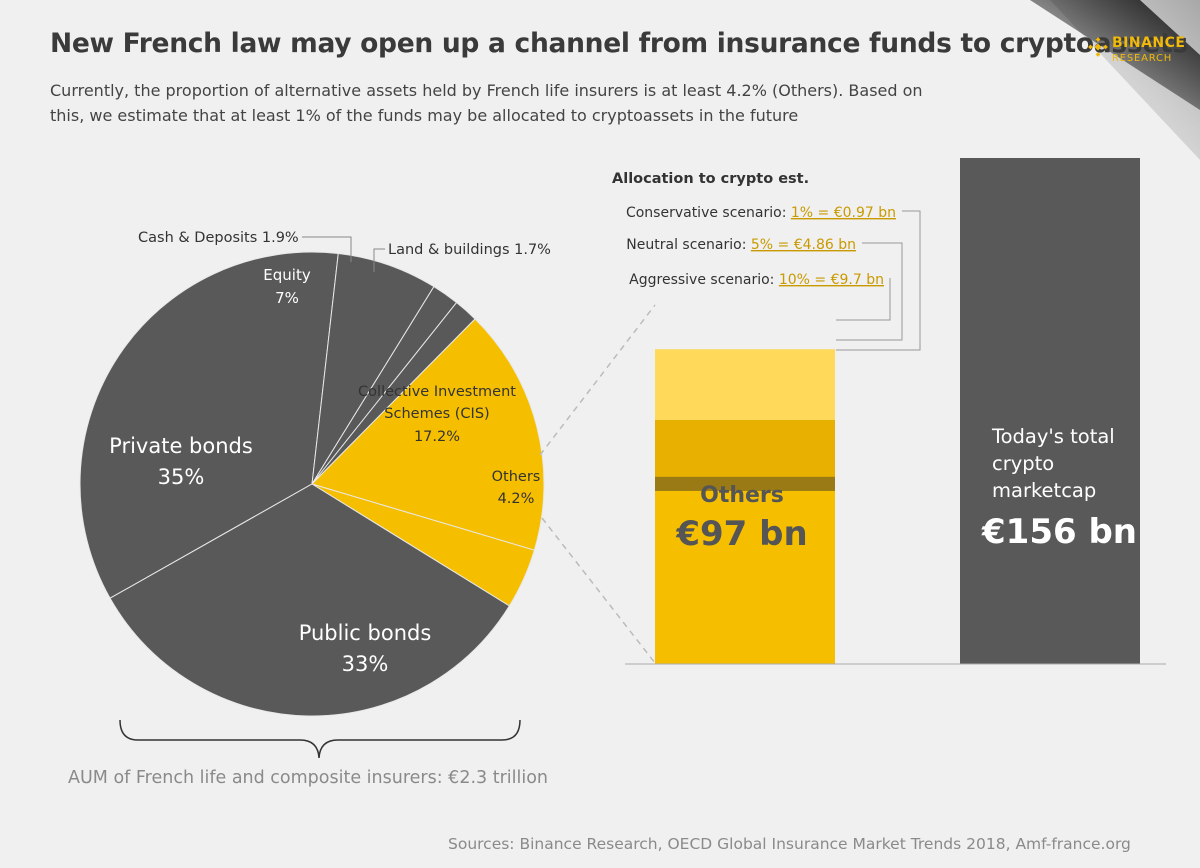  Describe the element at coordinates (1142, 58) in the screenshot. I see `logo-text-research: RESEARCH` at that location.